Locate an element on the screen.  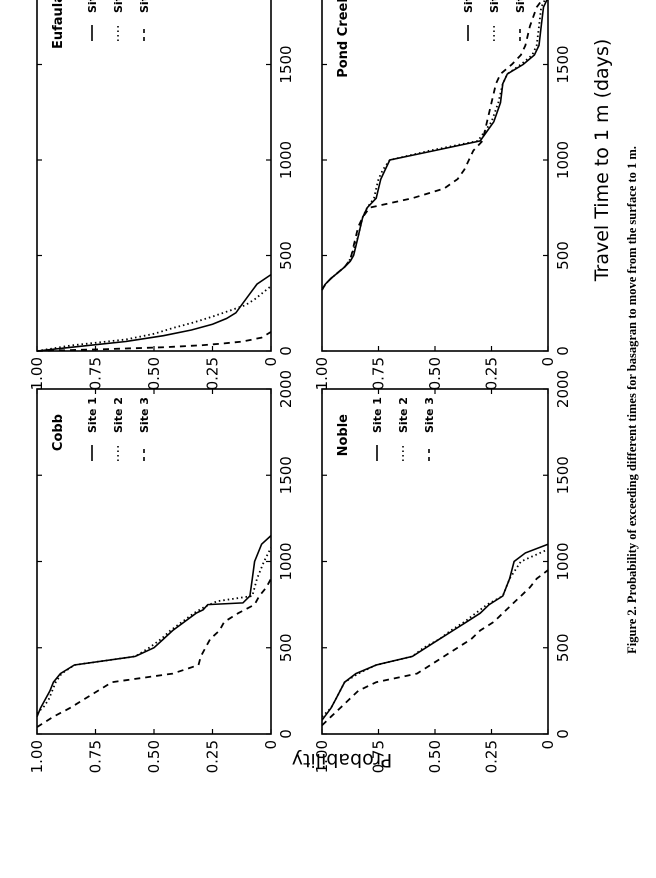
cobb-legend-label-site-2: Site 2 is located at coordinates (118, 415).